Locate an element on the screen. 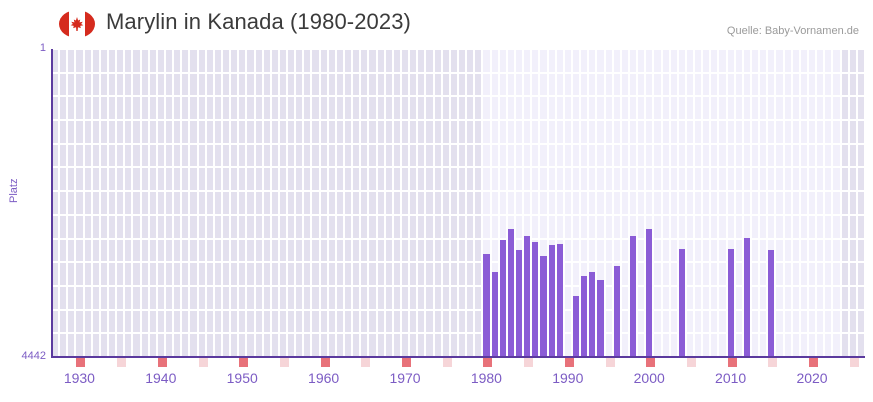 The image size is (873, 402). bar-1993 is located at coordinates (592, 314).